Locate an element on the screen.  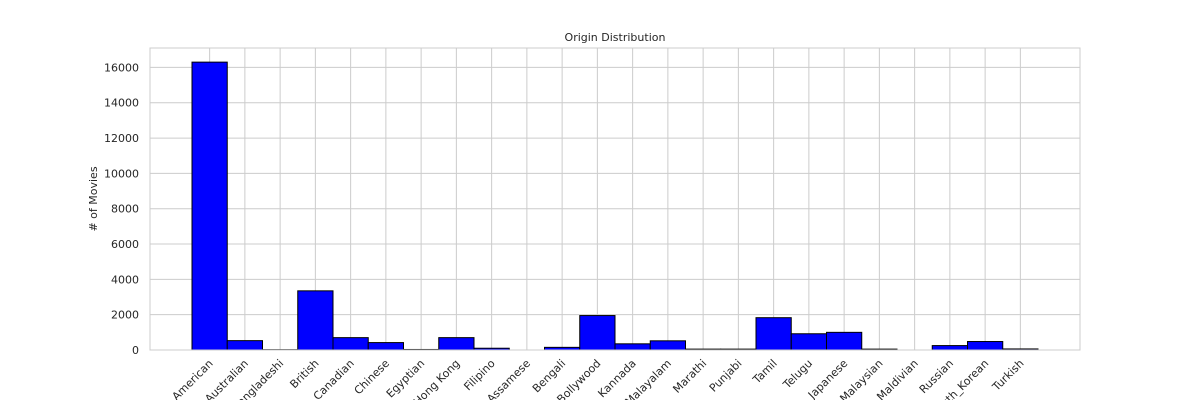
y-tick-label: 14000 is located at coordinates (121, 103).